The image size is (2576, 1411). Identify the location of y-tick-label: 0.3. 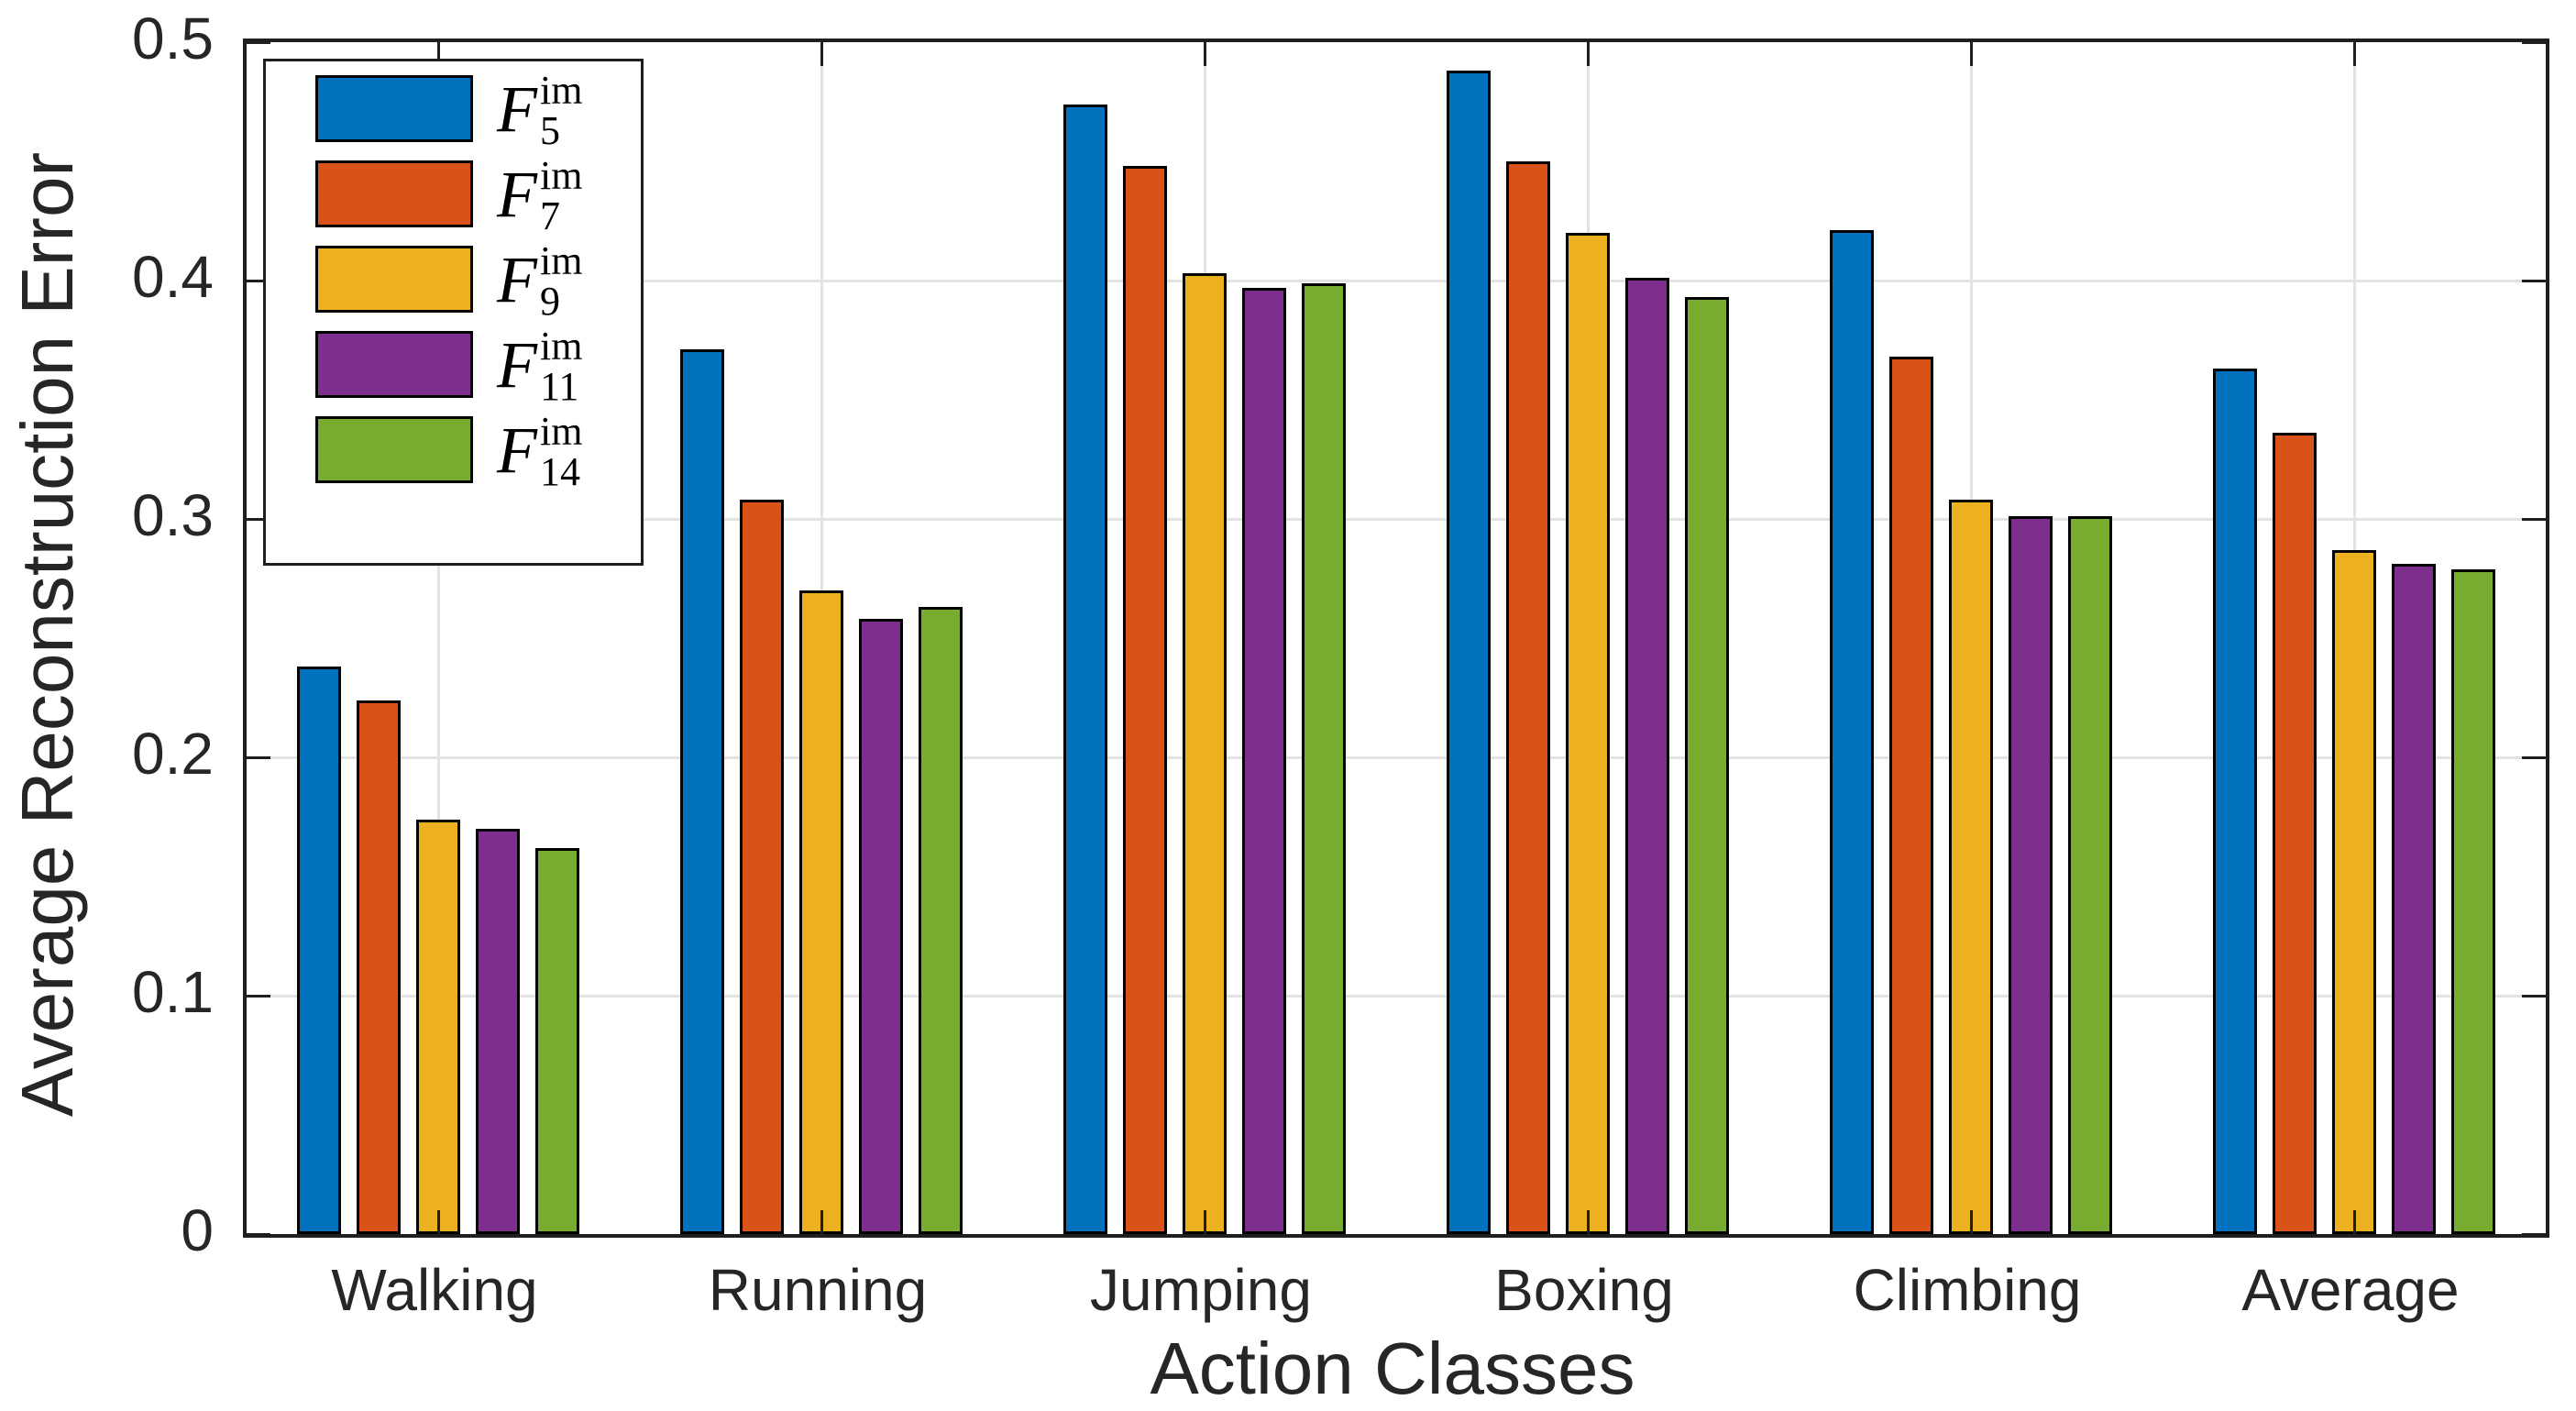
(173, 515).